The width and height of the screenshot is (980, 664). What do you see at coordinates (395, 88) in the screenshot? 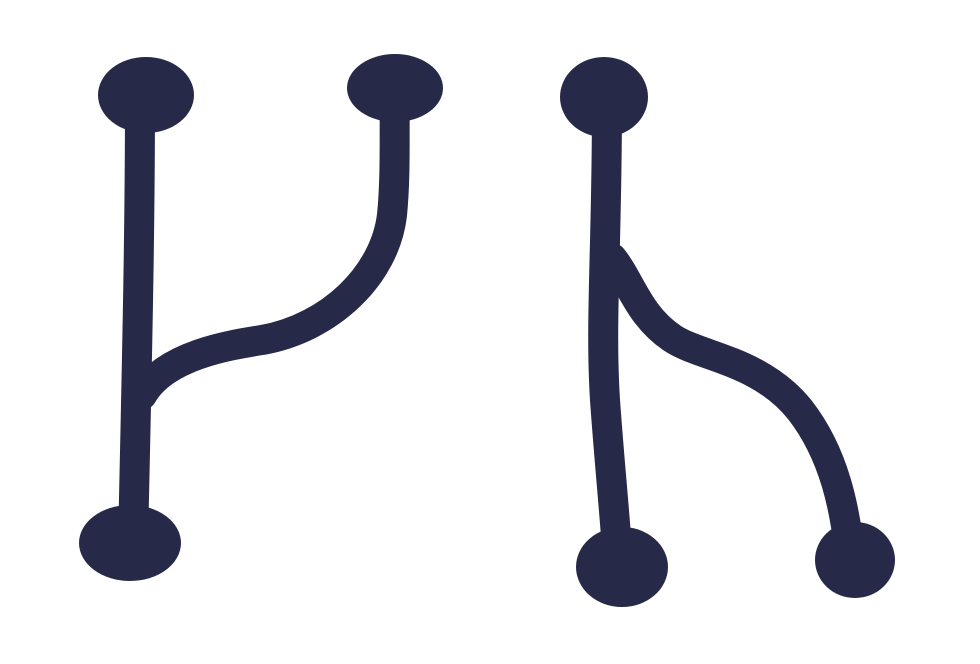
I see `merge-node-top-right` at bounding box center [395, 88].